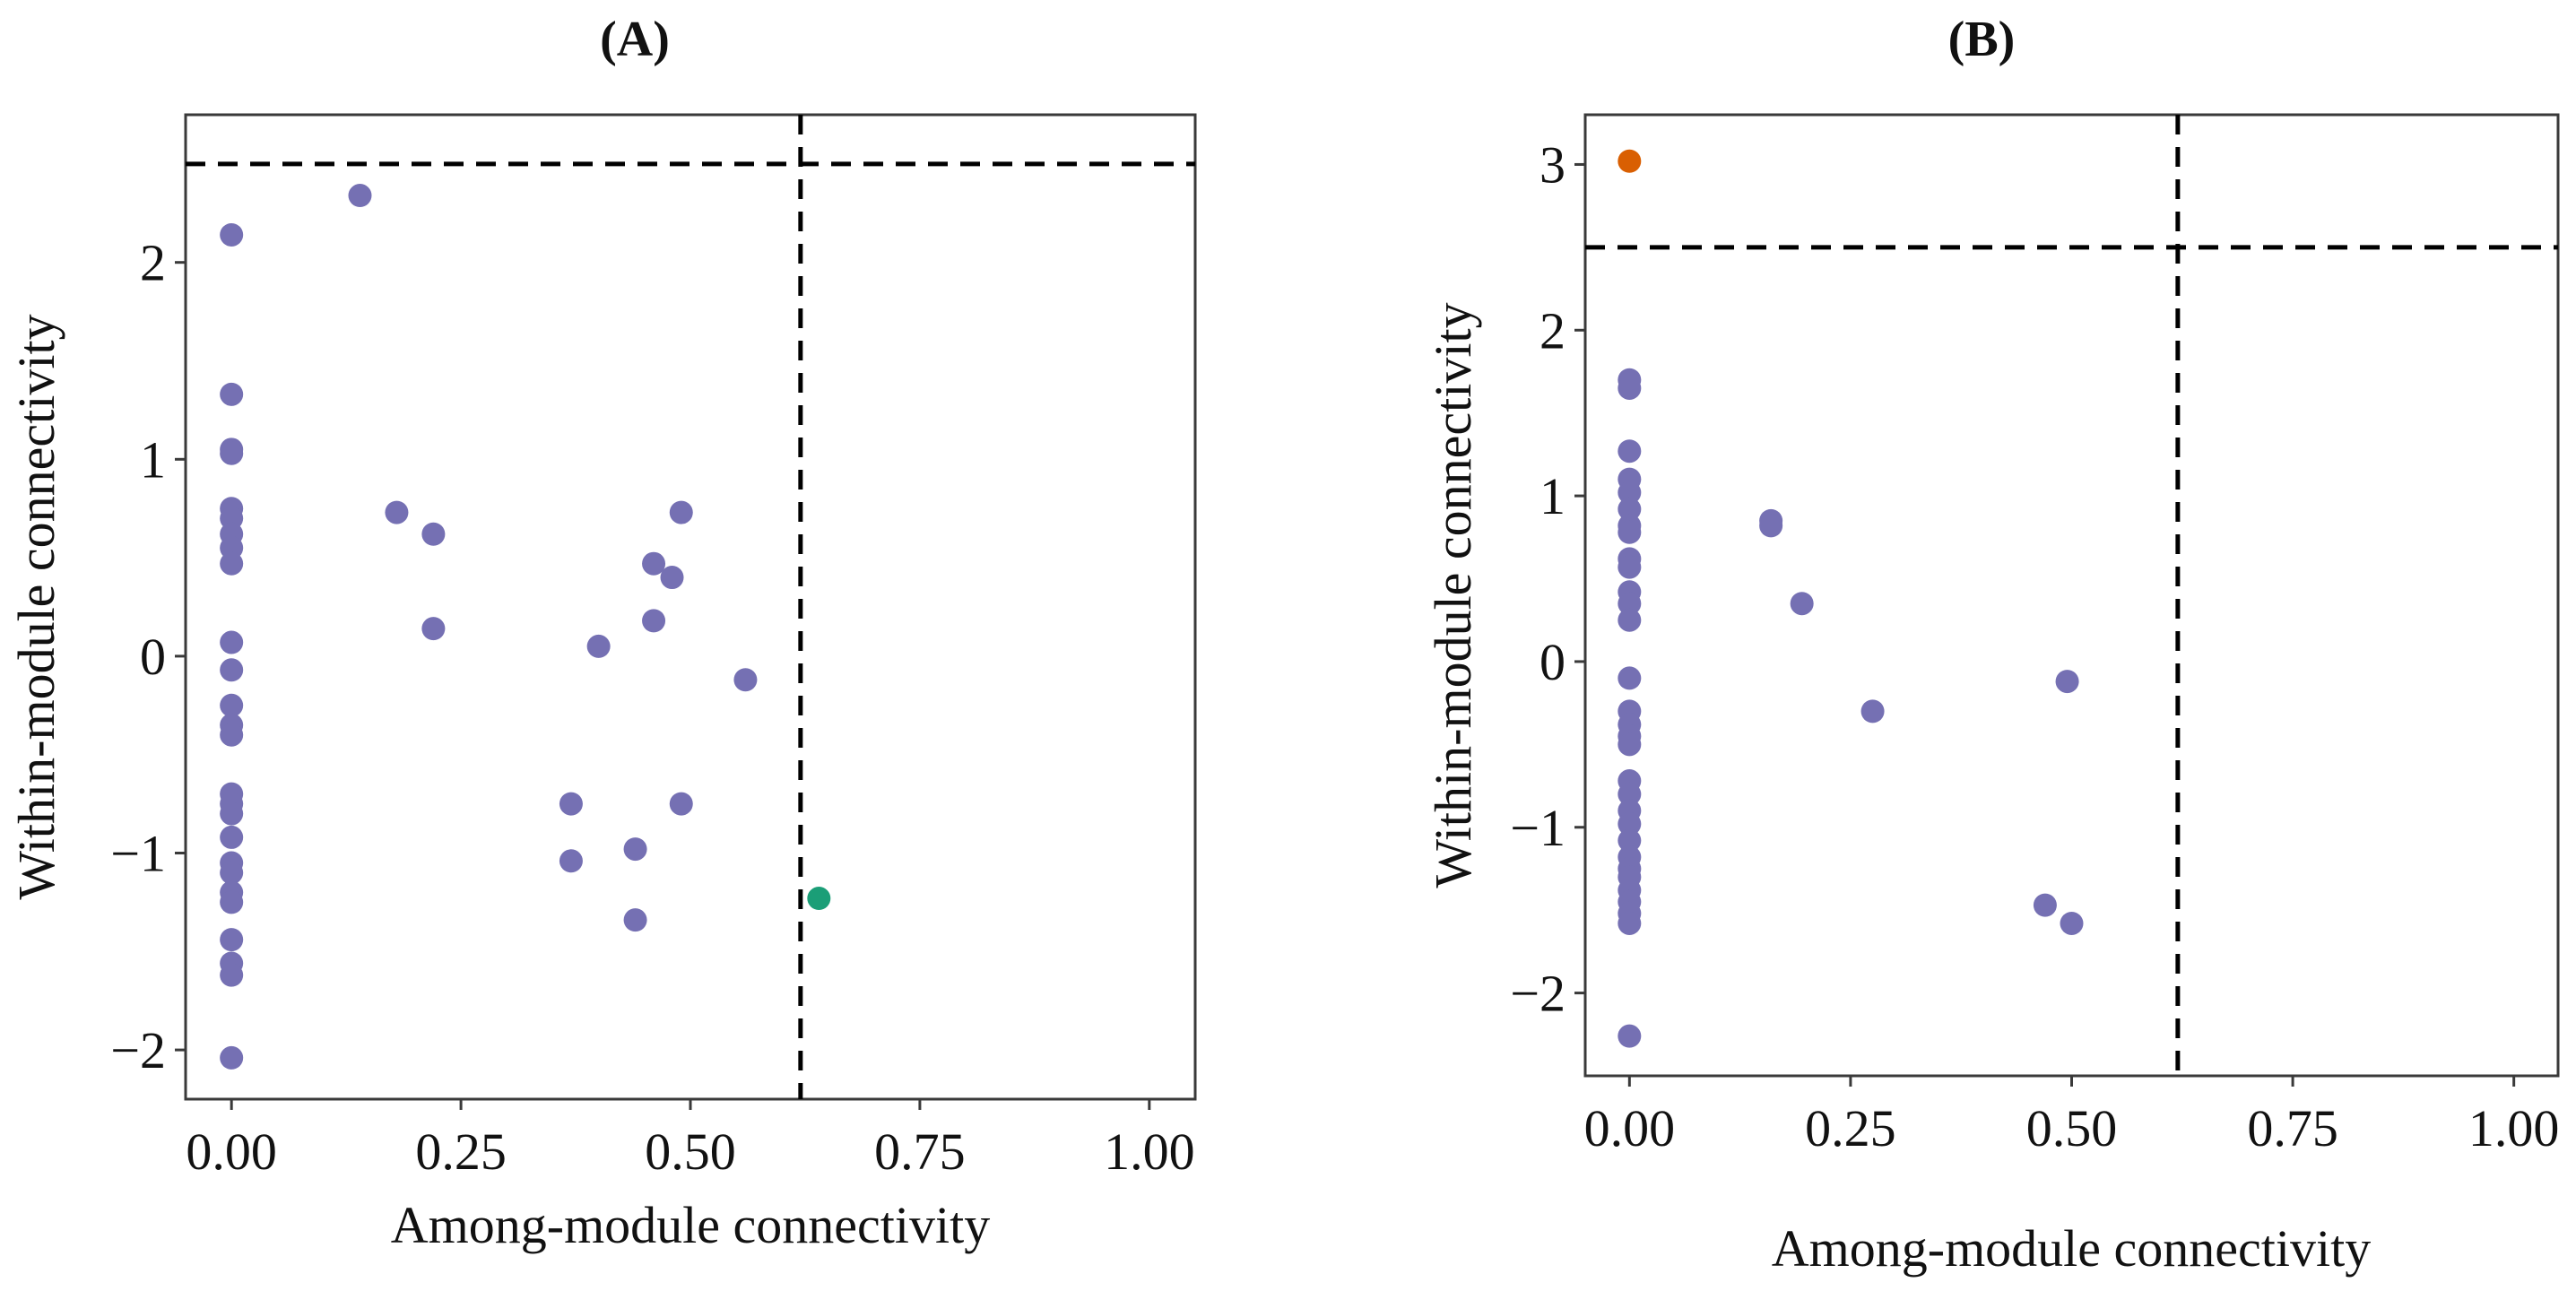 This screenshot has height=1291, width=2576. I want to click on panel-a-y-tick-label: −1, so click(138, 854).